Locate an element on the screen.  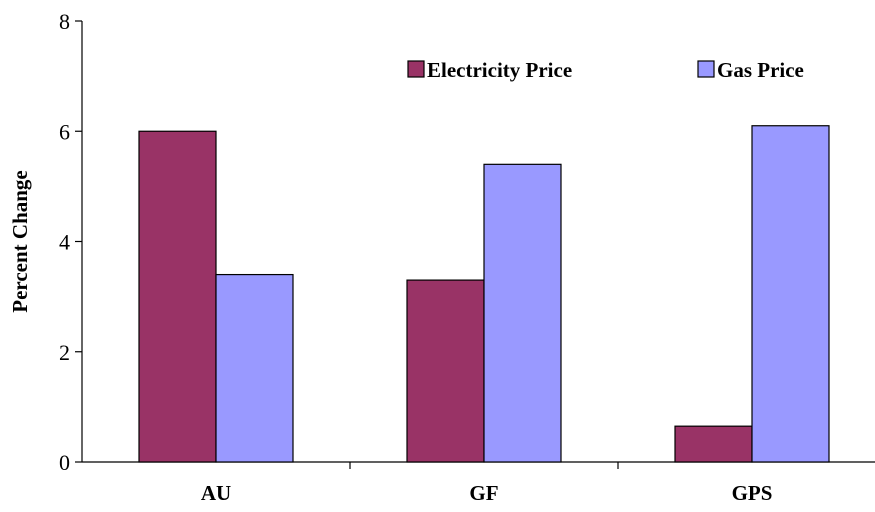
category-labels: AU GF GPS is located at coordinates (487, 493).